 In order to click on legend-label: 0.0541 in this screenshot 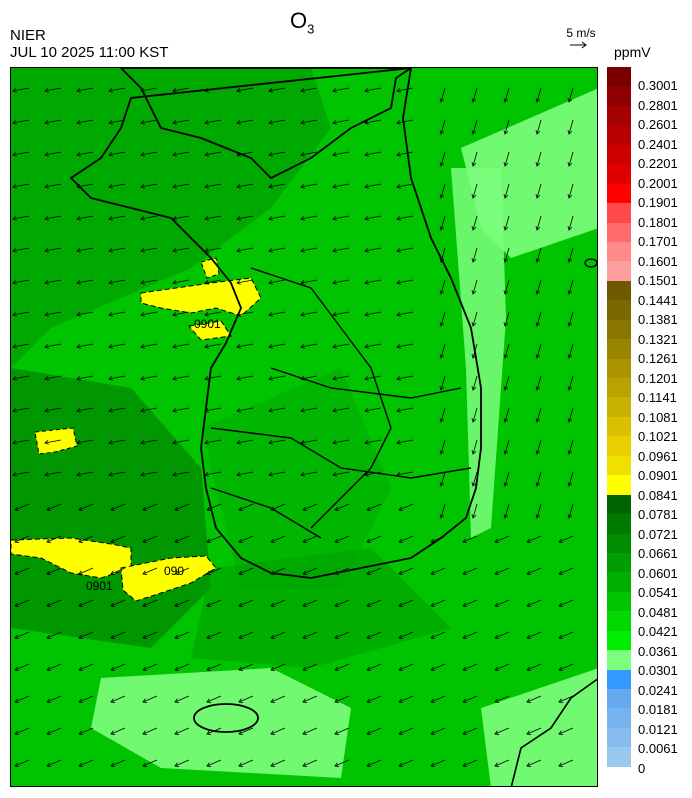, I will do `click(658, 592)`.